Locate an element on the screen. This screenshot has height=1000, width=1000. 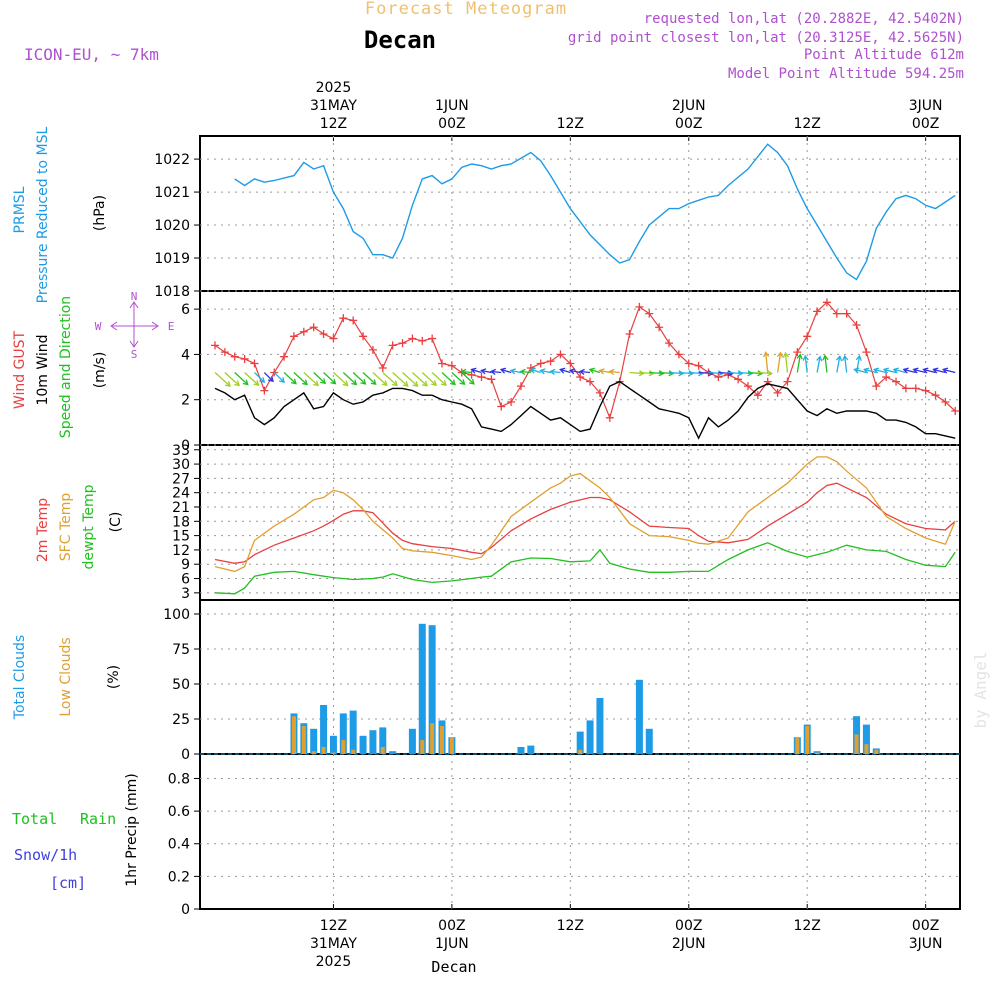
total-clouds-label: Total Clouds is located at coordinates (20, 677).